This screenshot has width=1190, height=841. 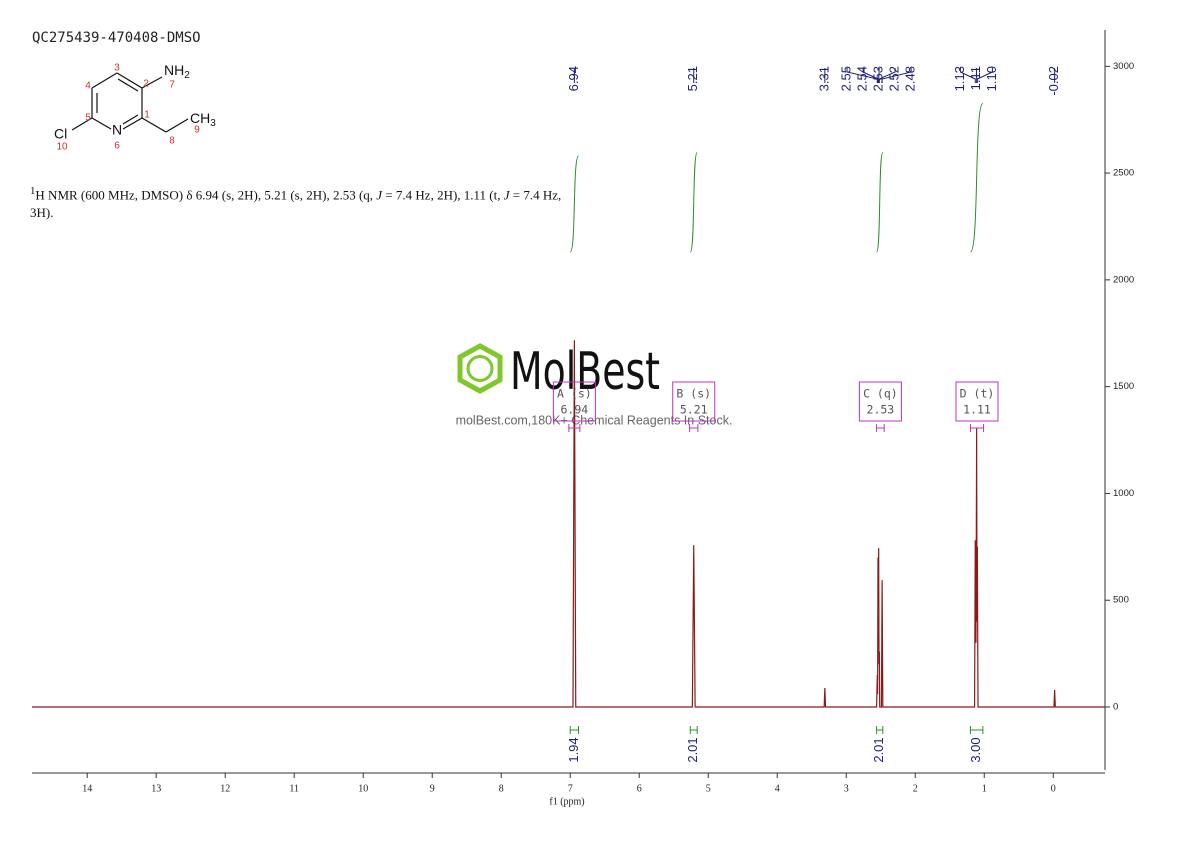 I want to click on desc-part: = 7.4 Hz,, so click(x=535, y=195).